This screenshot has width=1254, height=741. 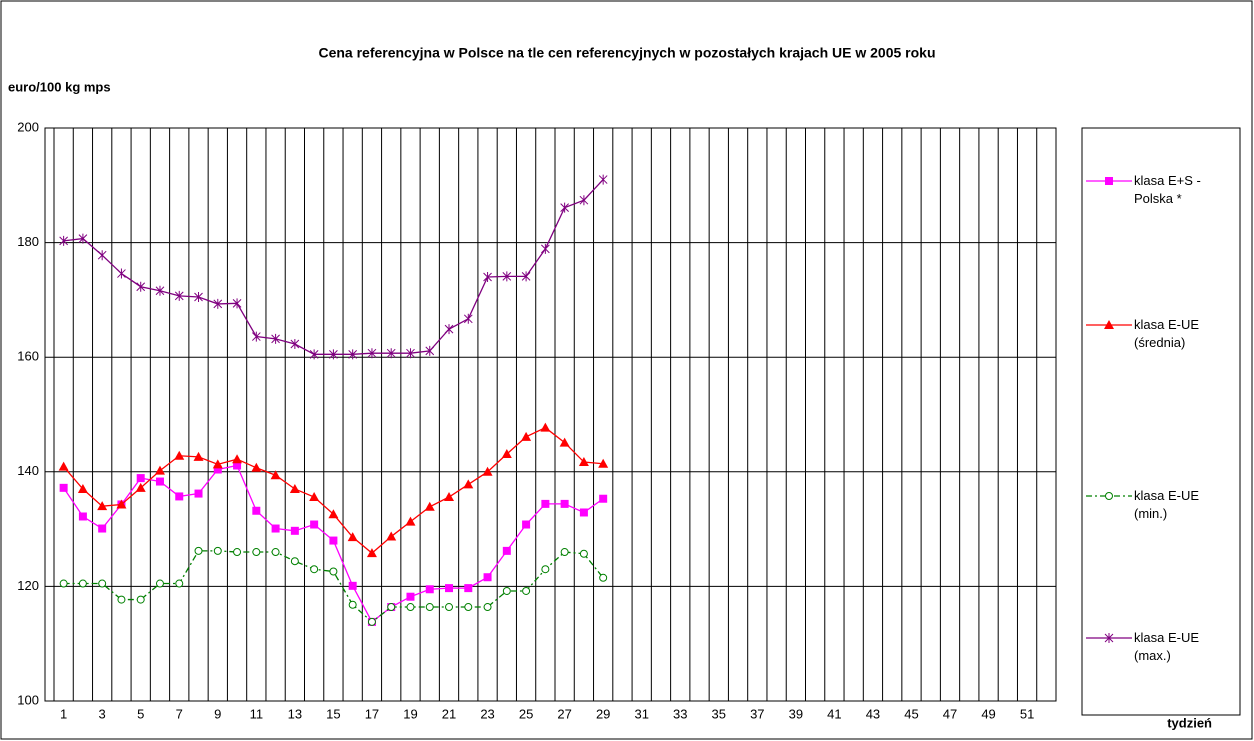 What do you see at coordinates (487, 713) in the screenshot?
I see `x-tick-label: 23` at bounding box center [487, 713].